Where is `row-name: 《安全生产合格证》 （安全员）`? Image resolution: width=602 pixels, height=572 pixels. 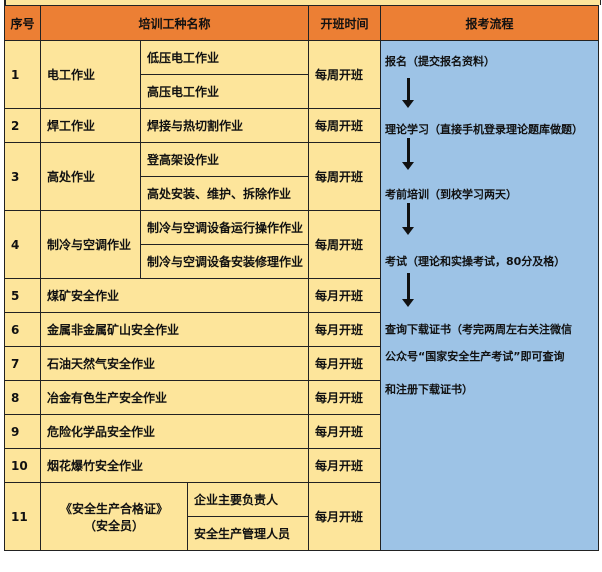
row-name: 《安全生产合格证》 （安全员） is located at coordinates (114, 516).